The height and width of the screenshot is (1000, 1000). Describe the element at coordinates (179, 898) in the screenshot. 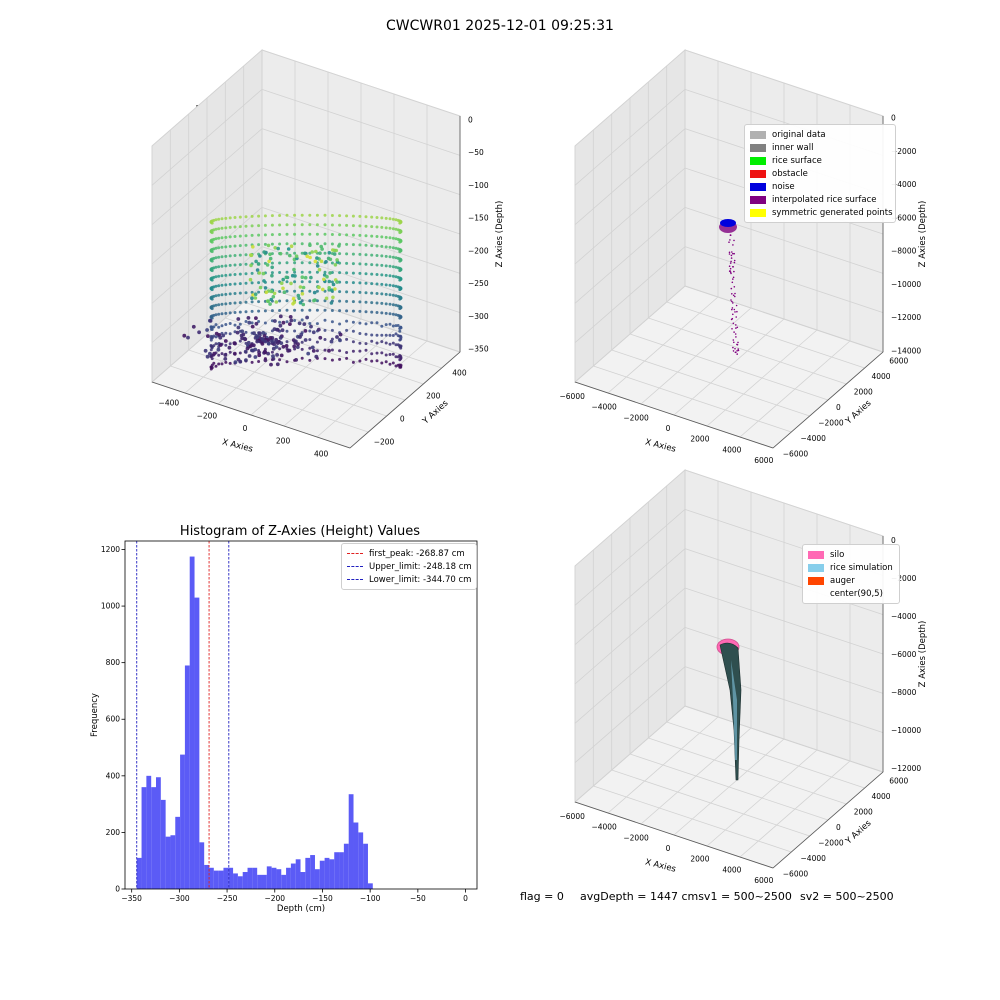

I see `x-tick-label: −300` at that location.